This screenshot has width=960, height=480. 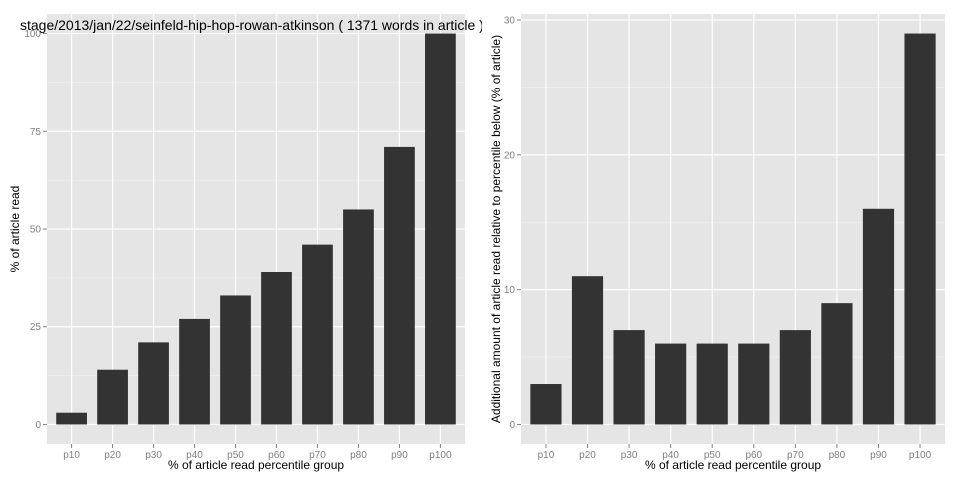 What do you see at coordinates (15, 229) in the screenshot?
I see `left-y-axis-title: % of article read` at bounding box center [15, 229].